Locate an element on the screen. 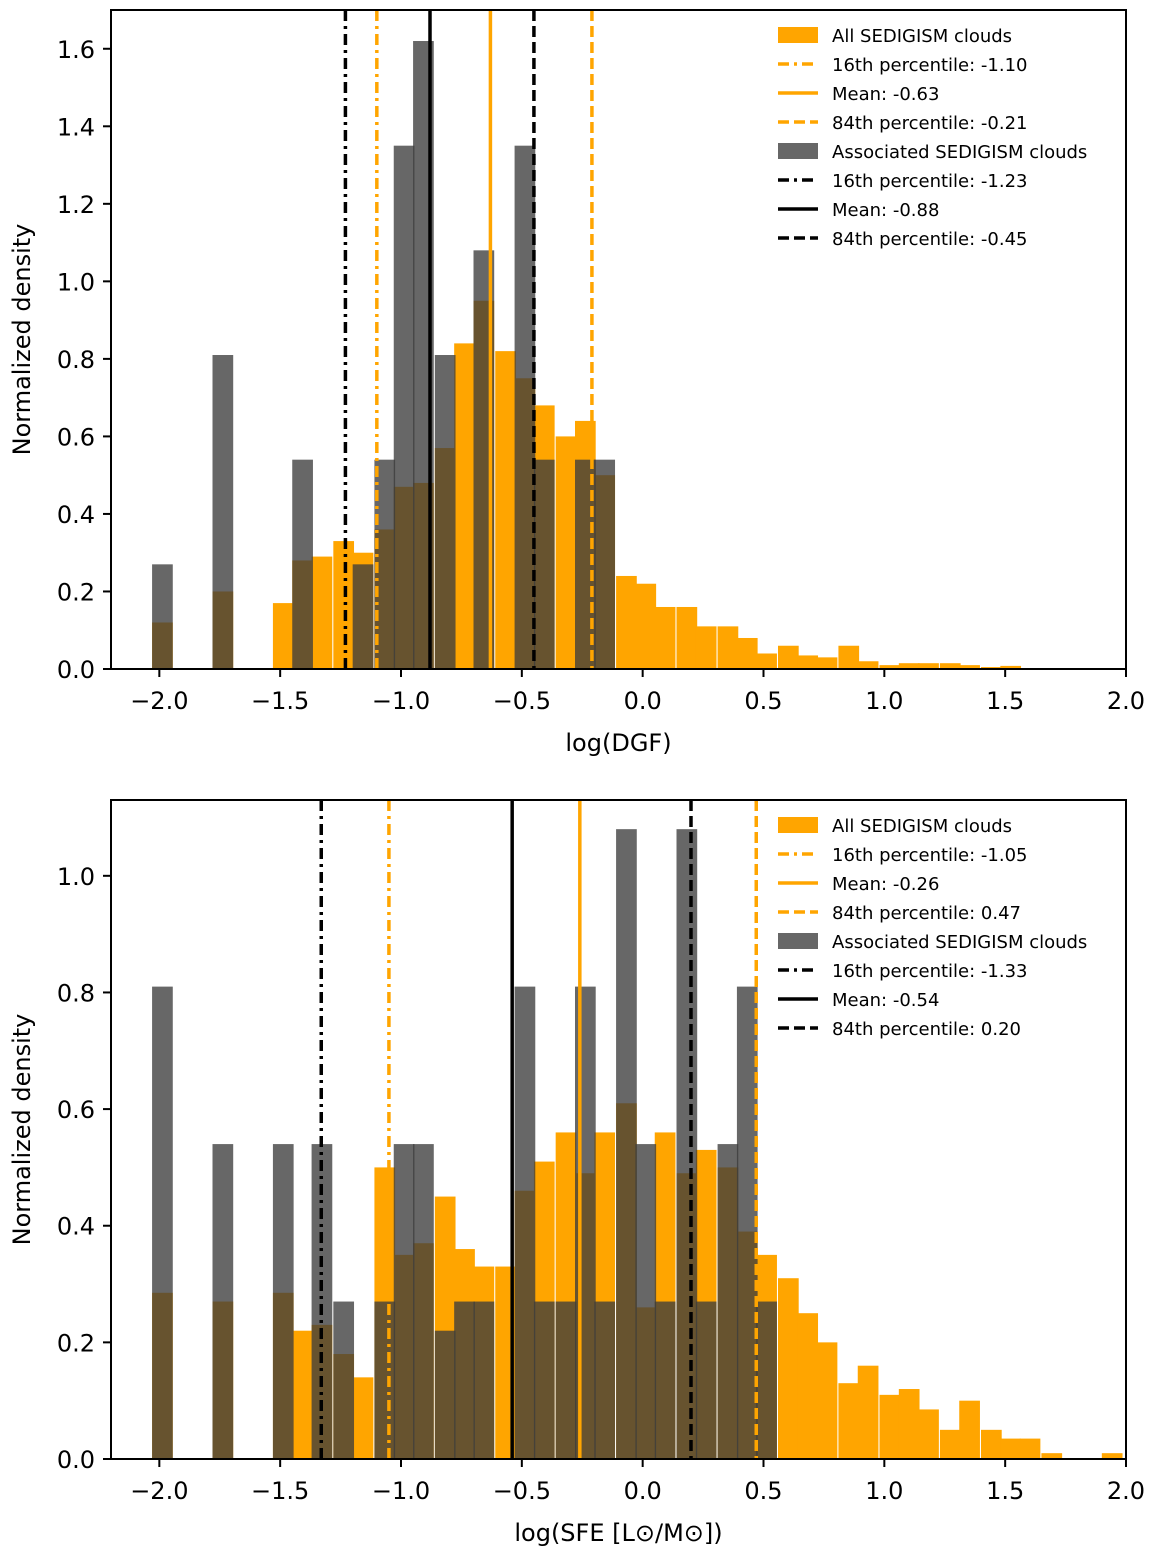 The image size is (1152, 1556). x-tick-label: −1.0 is located at coordinates (401, 701).